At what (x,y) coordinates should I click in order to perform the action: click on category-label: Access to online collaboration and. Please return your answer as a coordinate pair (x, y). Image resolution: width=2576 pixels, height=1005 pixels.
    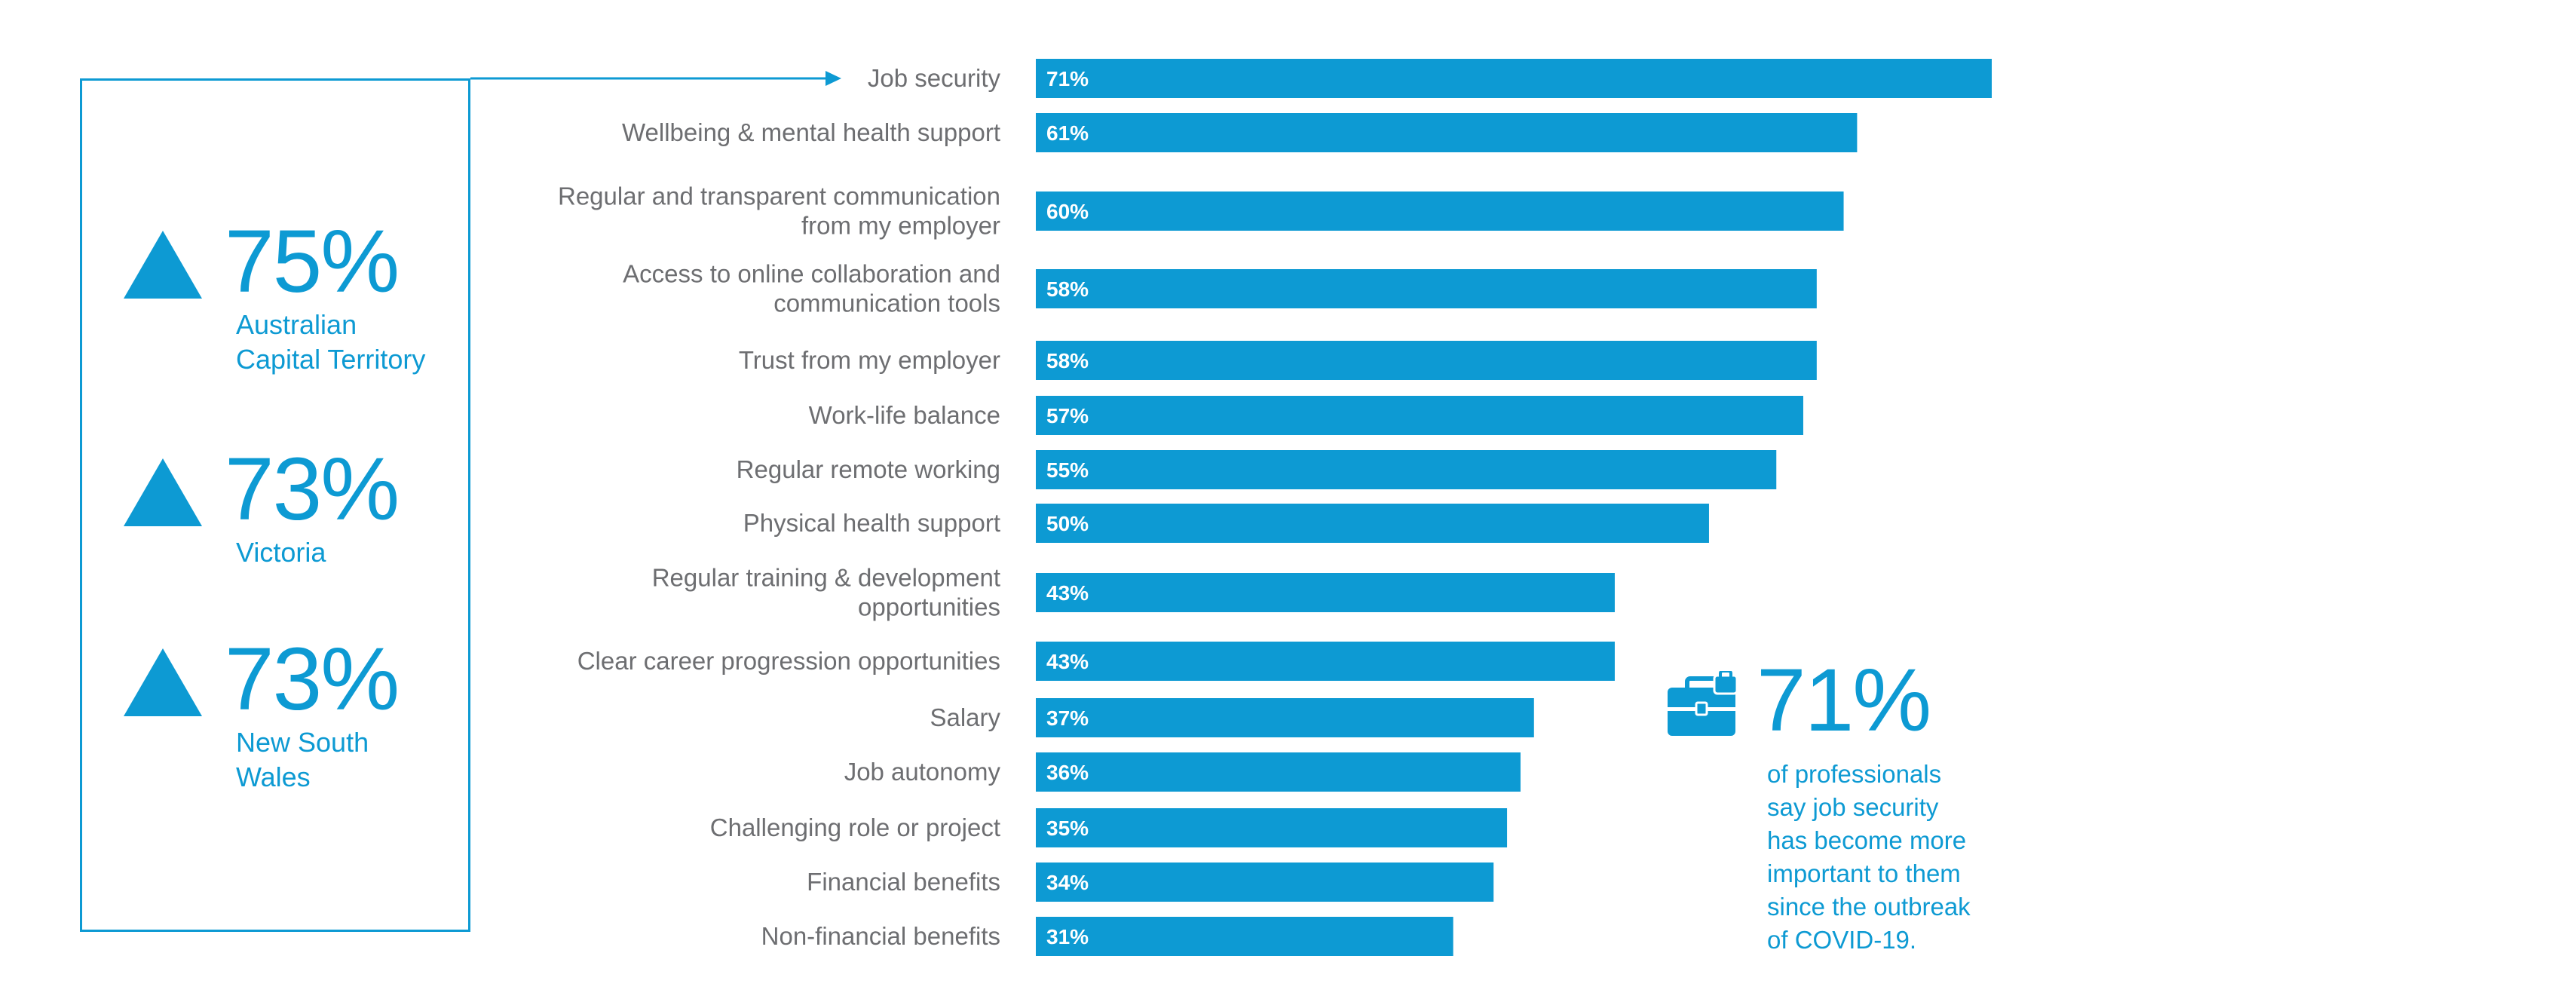
    Looking at the image, I should click on (811, 274).